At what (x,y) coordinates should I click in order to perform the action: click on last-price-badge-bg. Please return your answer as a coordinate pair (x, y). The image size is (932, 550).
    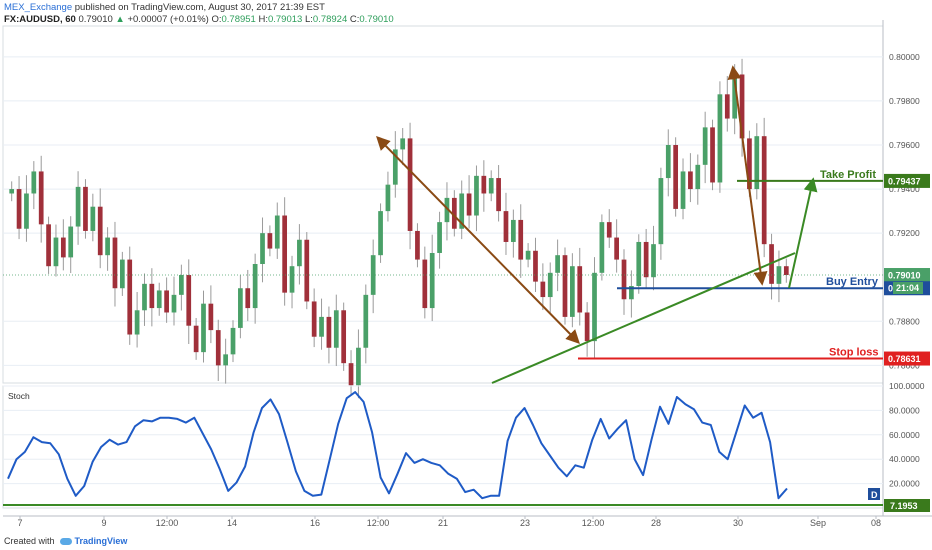
    Looking at the image, I should click on (907, 275).